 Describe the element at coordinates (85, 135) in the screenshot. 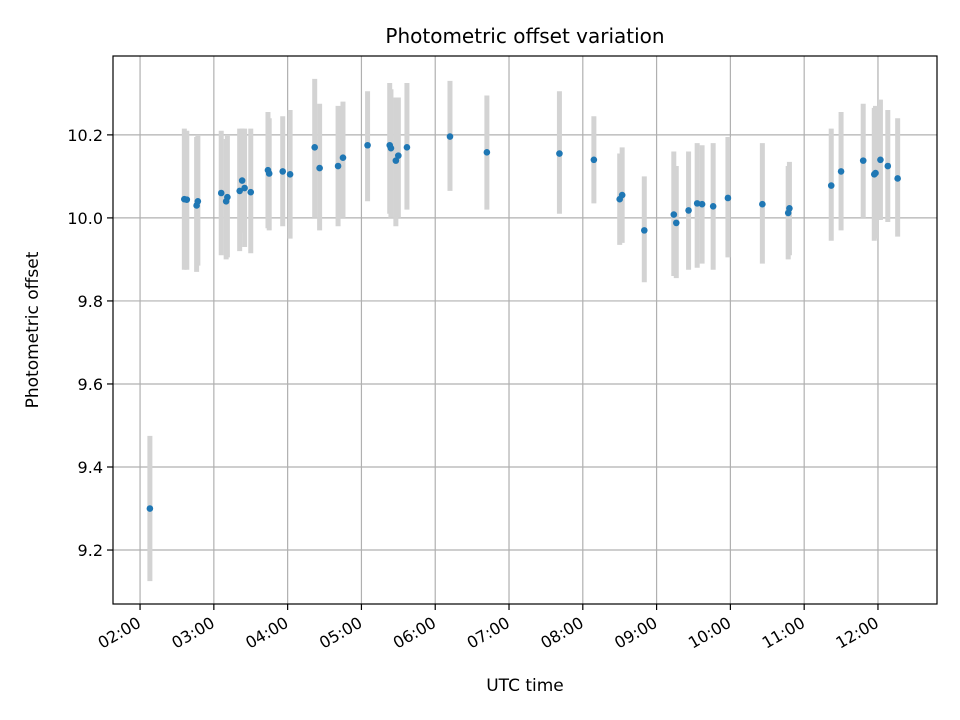

I see `y-tick-label: 10.2` at that location.